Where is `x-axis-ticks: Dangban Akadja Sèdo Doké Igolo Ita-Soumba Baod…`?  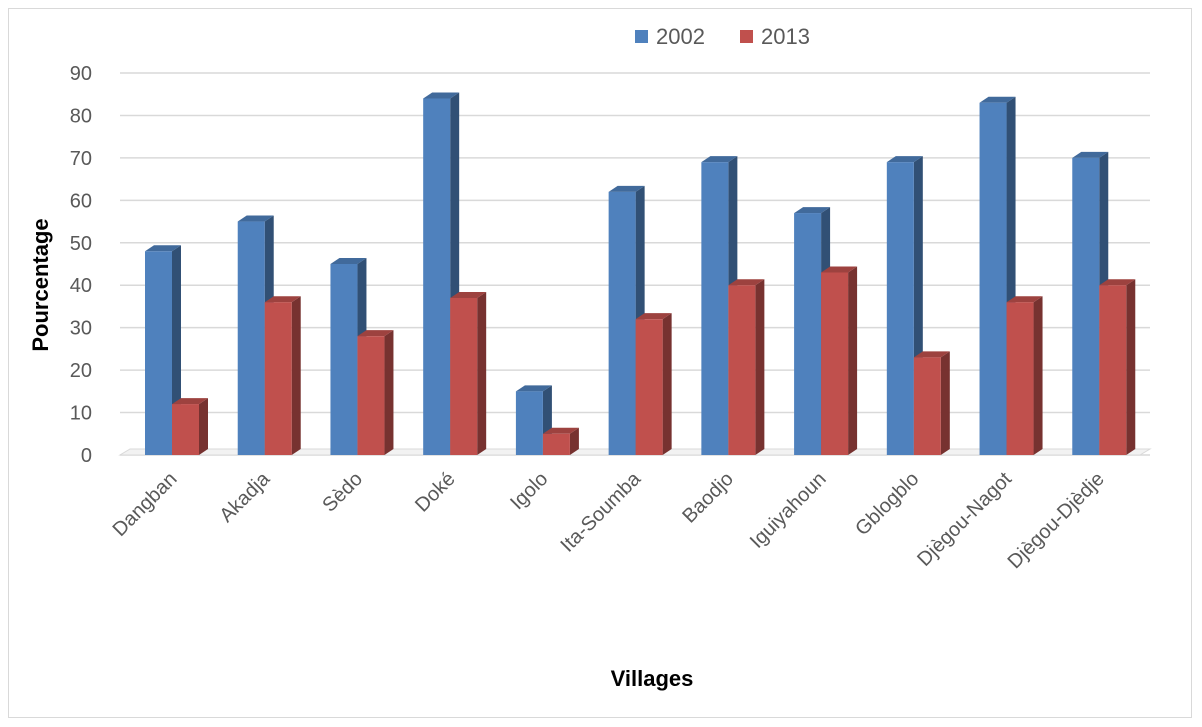
x-axis-ticks: Dangban Akadja Sèdo Doké Igolo Ita-Soumba Baod… is located at coordinates (609, 520).